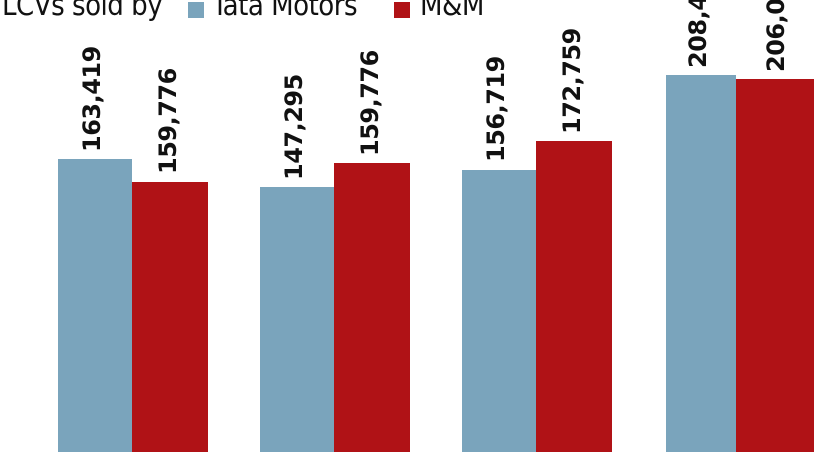  Describe the element at coordinates (370, 103) in the screenshot. I see `value-label-mm-2: 159,776` at that location.